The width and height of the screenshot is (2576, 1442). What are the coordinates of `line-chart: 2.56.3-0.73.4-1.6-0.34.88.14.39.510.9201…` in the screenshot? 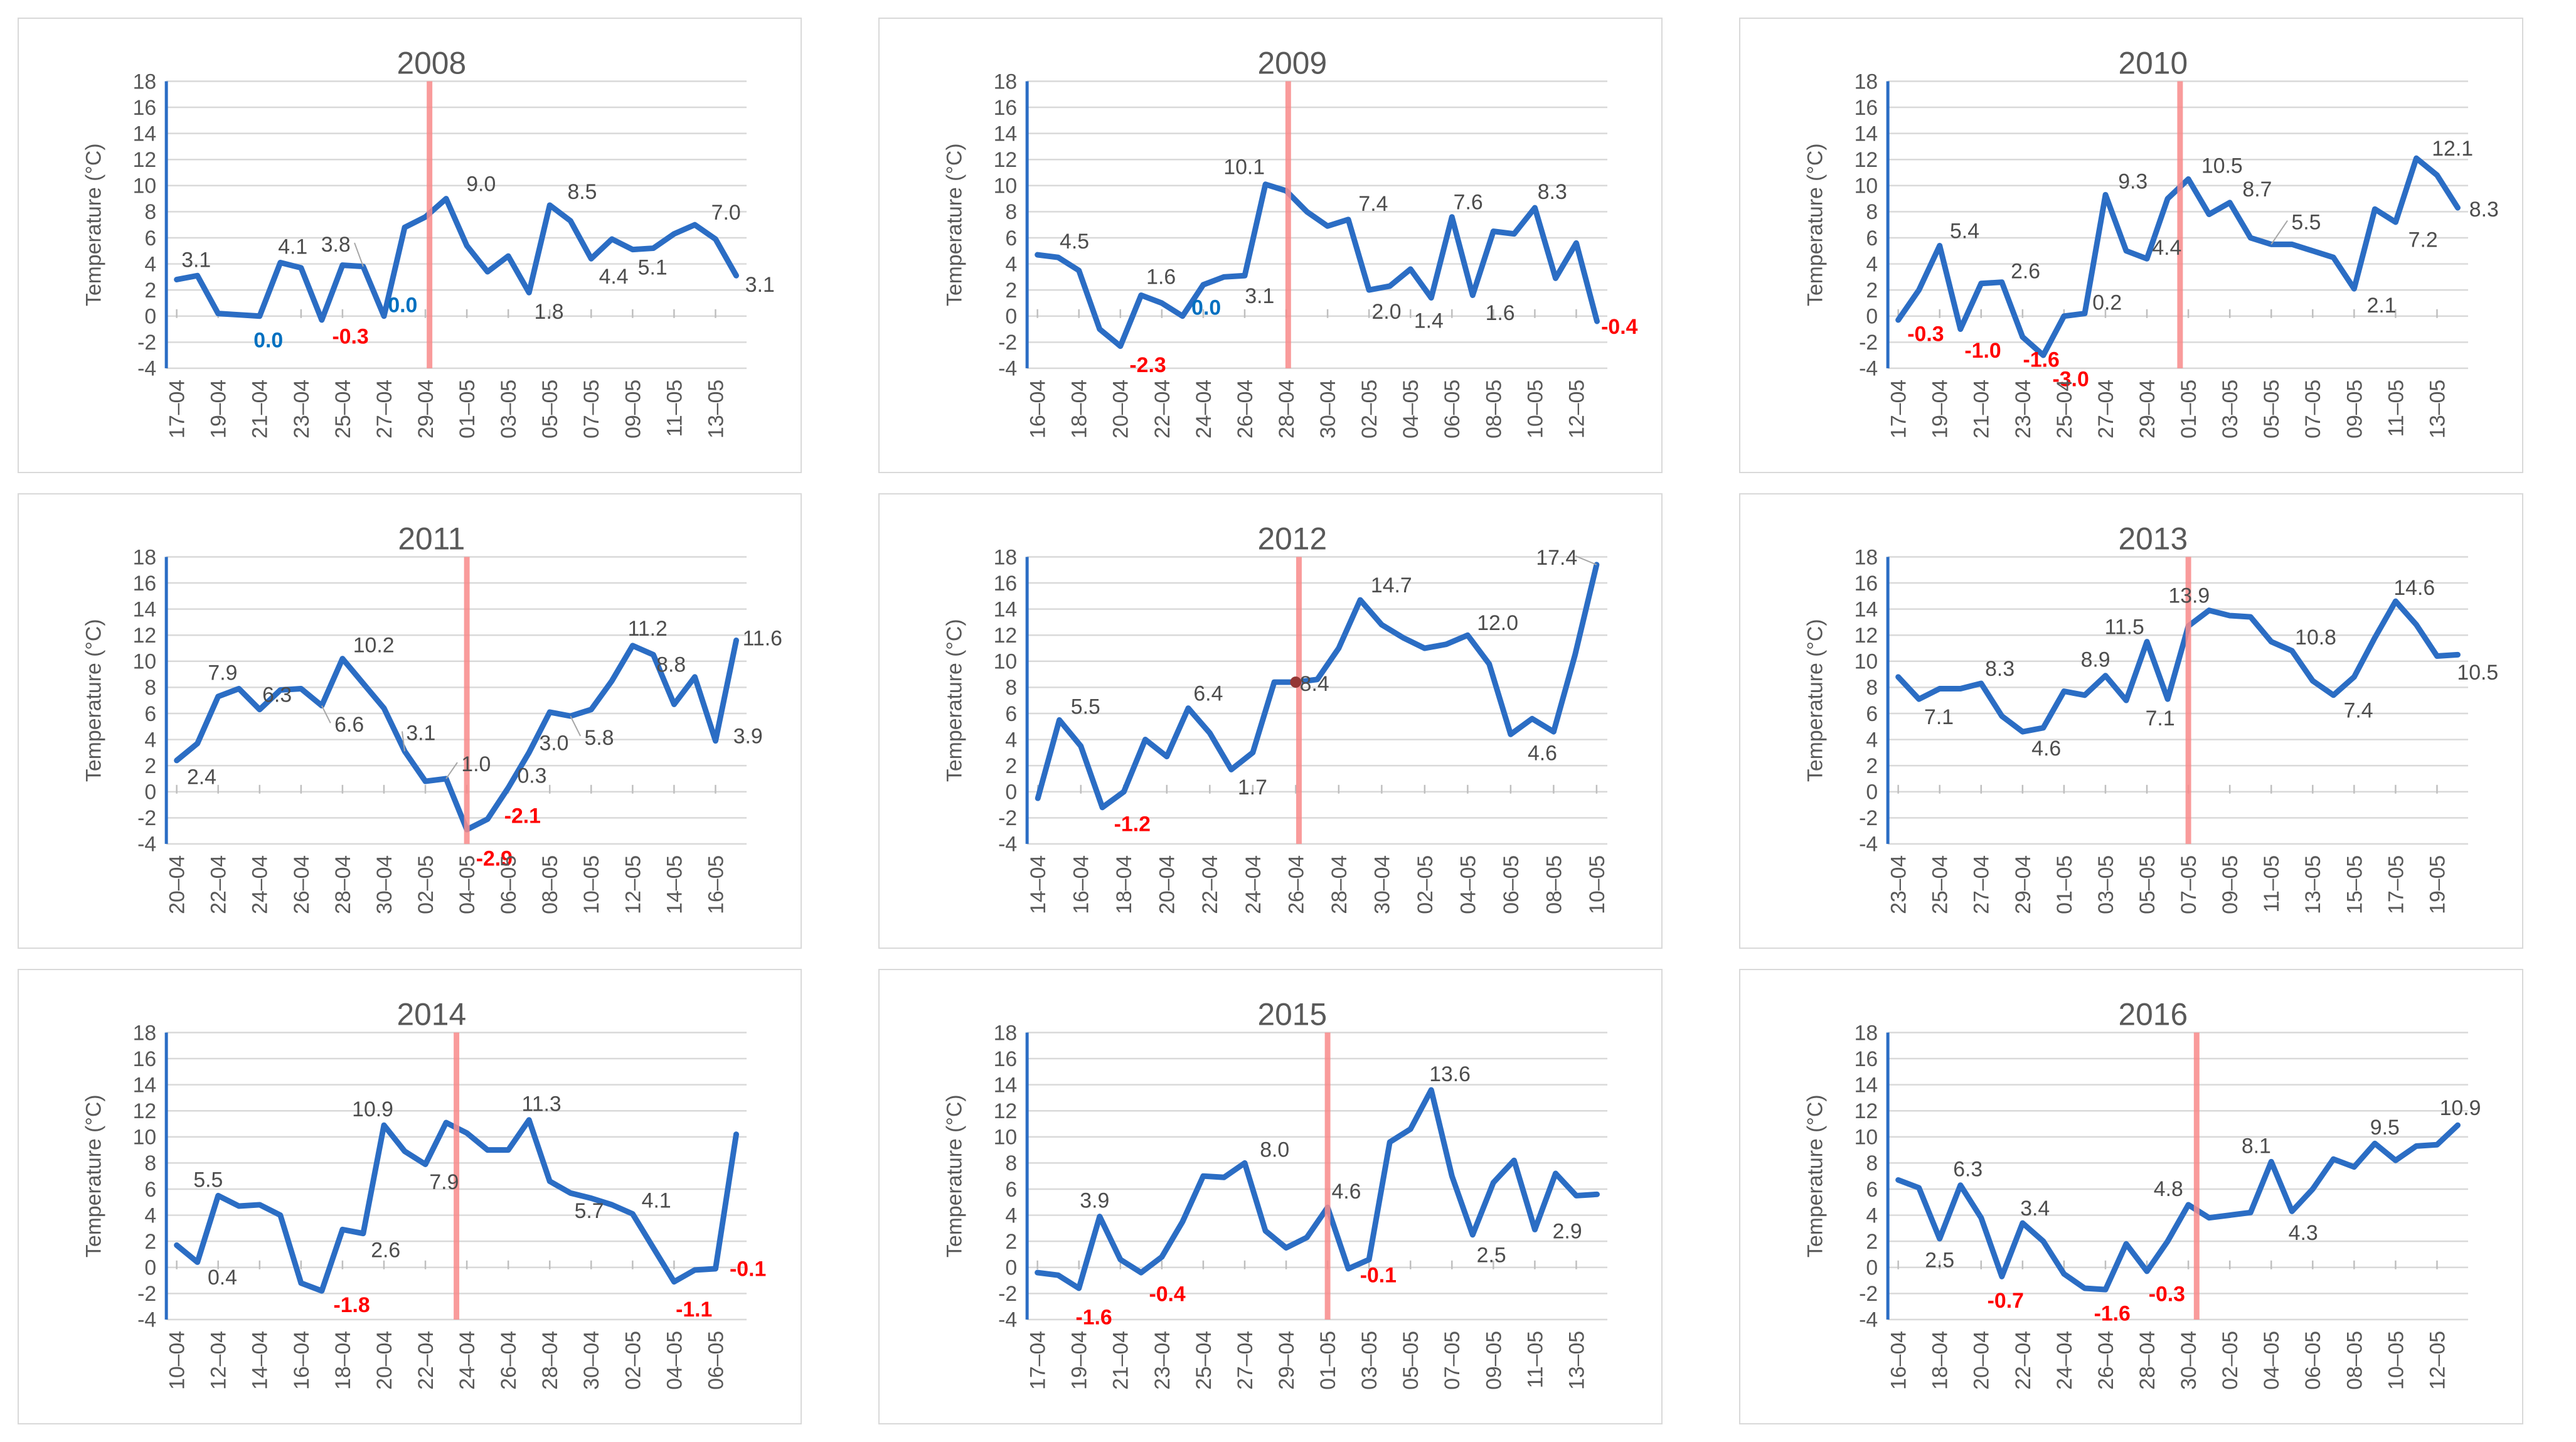 It's located at (2142, 1193).